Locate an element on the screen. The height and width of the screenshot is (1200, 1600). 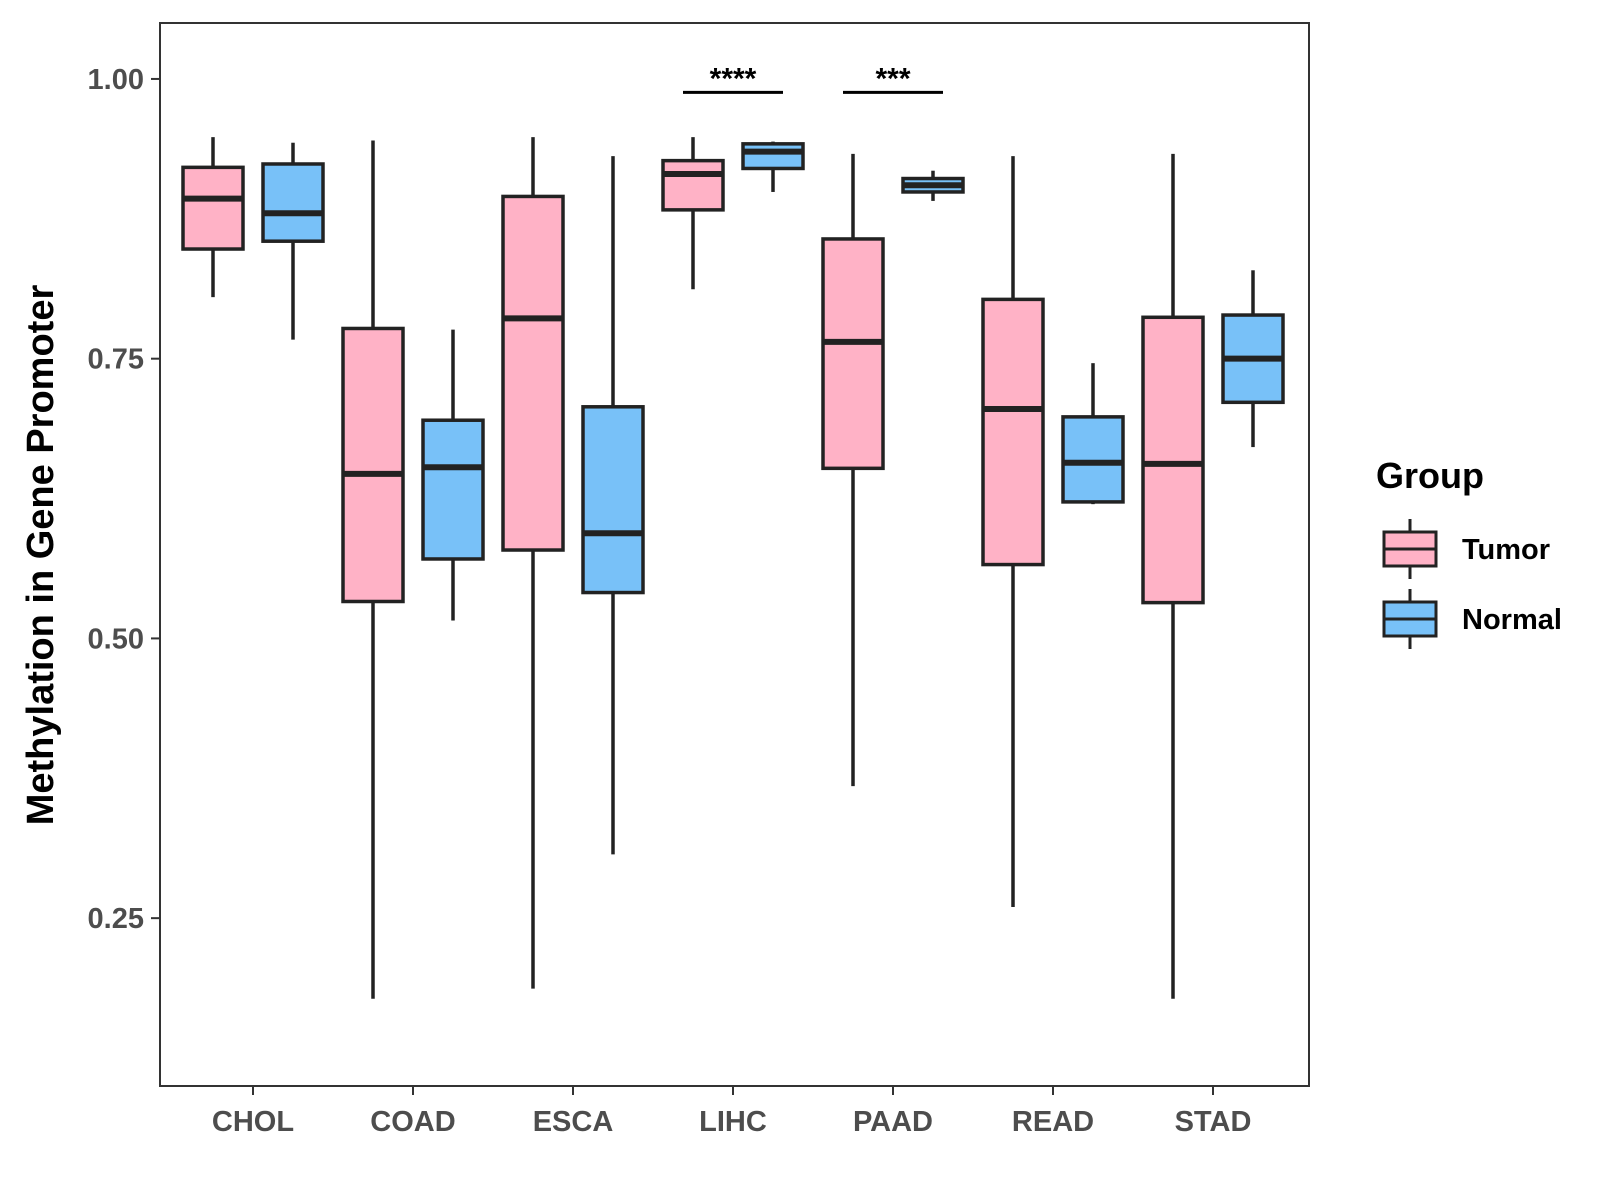
y-tick-label: 0.50 is located at coordinates (116, 639).